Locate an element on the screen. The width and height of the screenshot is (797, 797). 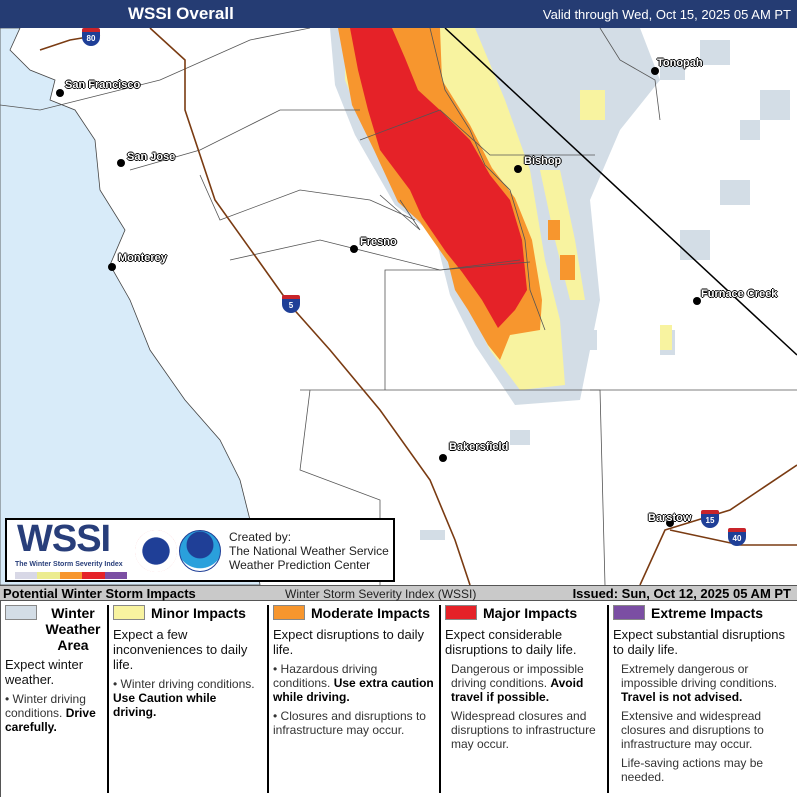
city-label: San Francisco is located at coordinates (103, 85).